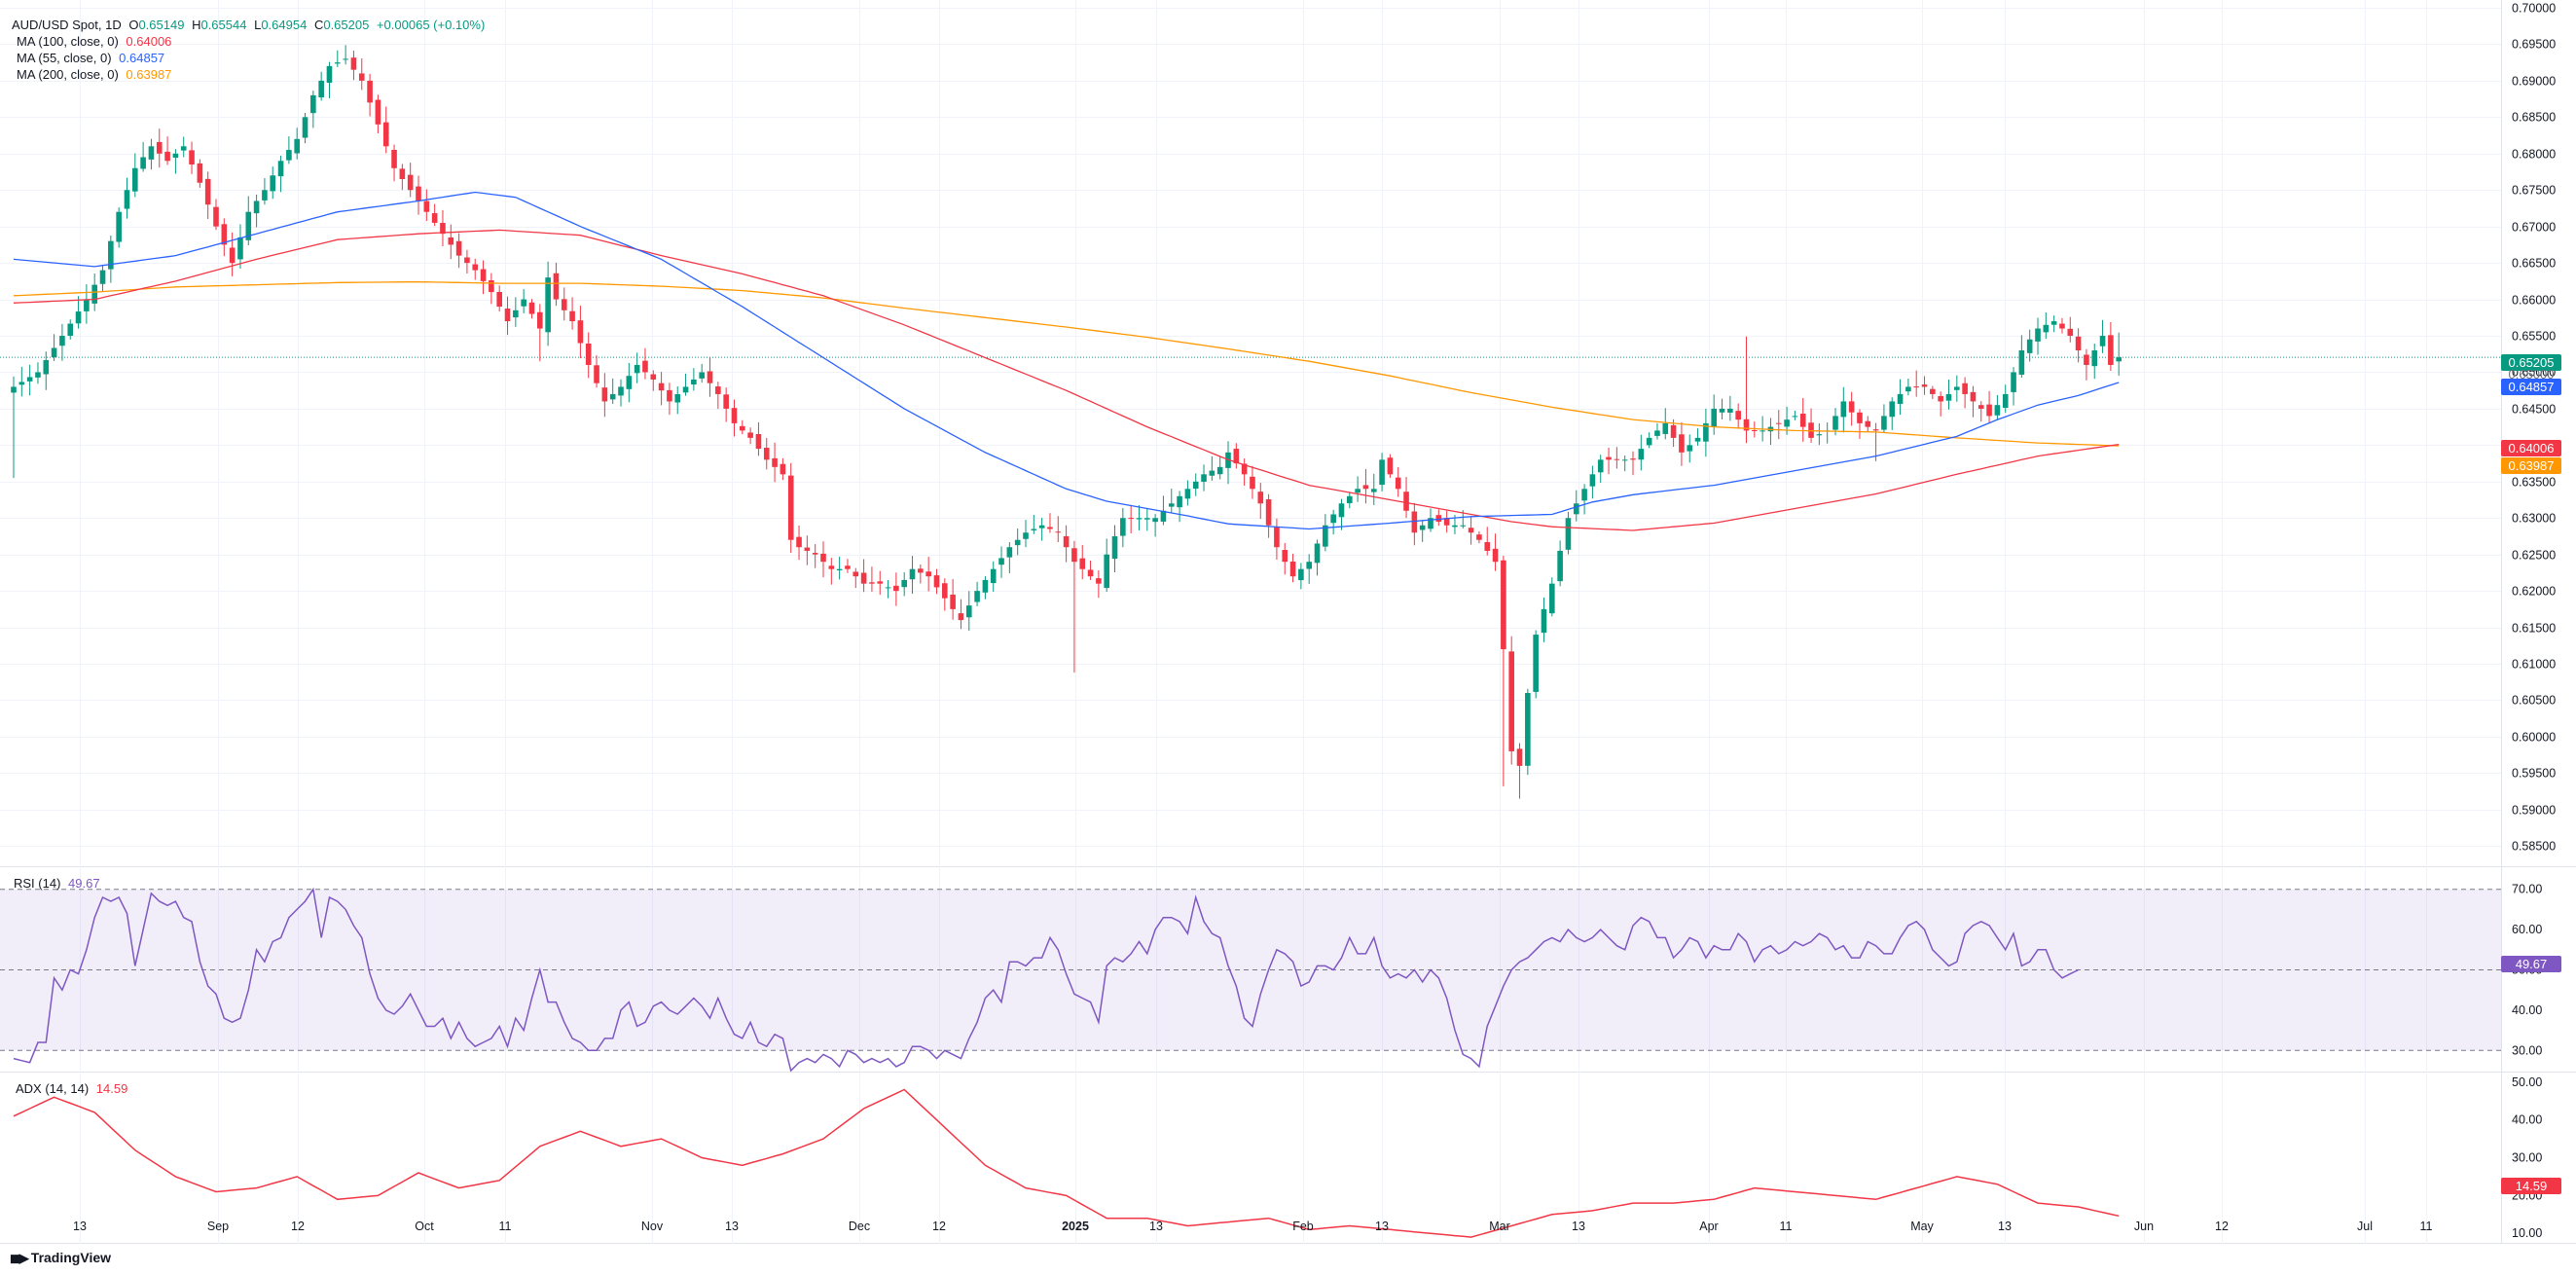  I want to click on adx-legend: ADX (14, 14) 14.59, so click(73, 1088).